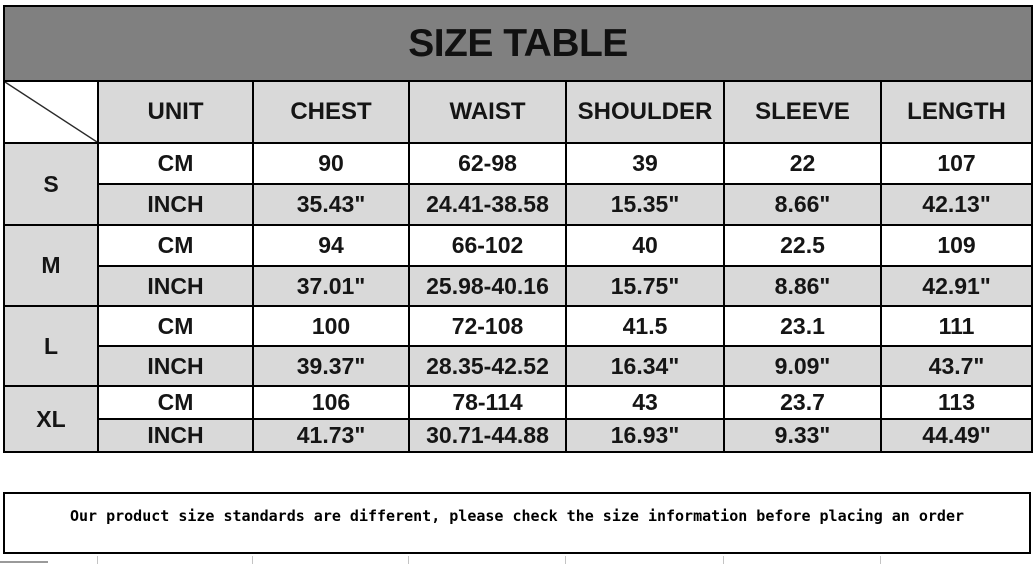 The height and width of the screenshot is (564, 1036). Describe the element at coordinates (51, 265) in the screenshot. I see `size-label-m: M` at that location.